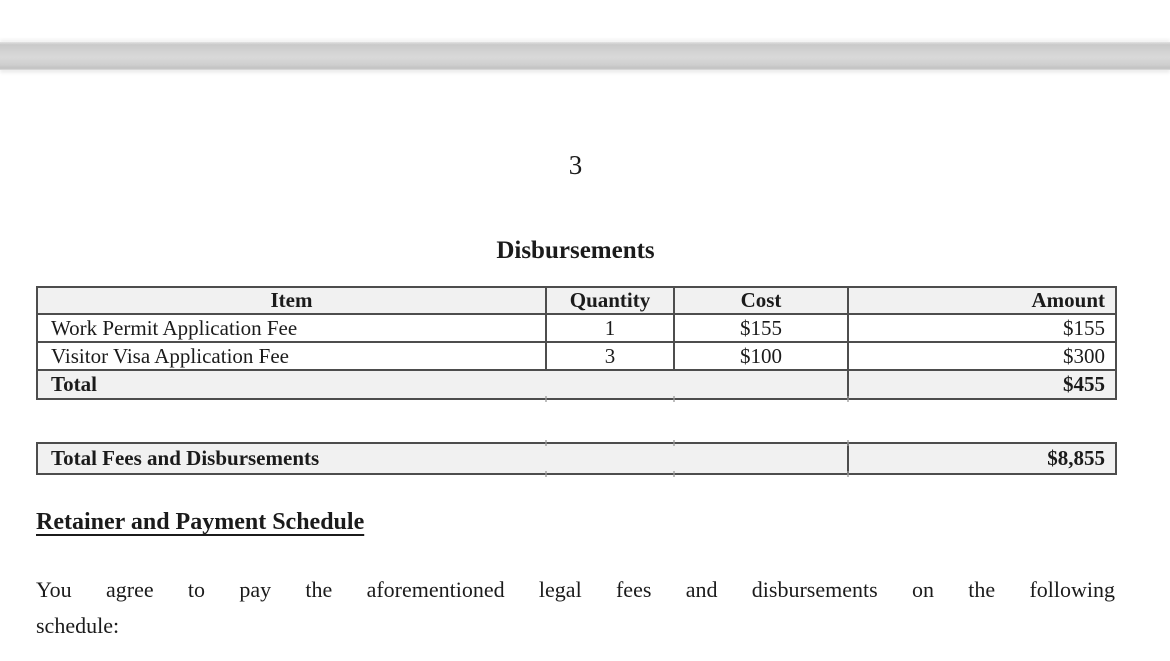  What do you see at coordinates (610, 356) in the screenshot?
I see `cell-quantity: 3` at bounding box center [610, 356].